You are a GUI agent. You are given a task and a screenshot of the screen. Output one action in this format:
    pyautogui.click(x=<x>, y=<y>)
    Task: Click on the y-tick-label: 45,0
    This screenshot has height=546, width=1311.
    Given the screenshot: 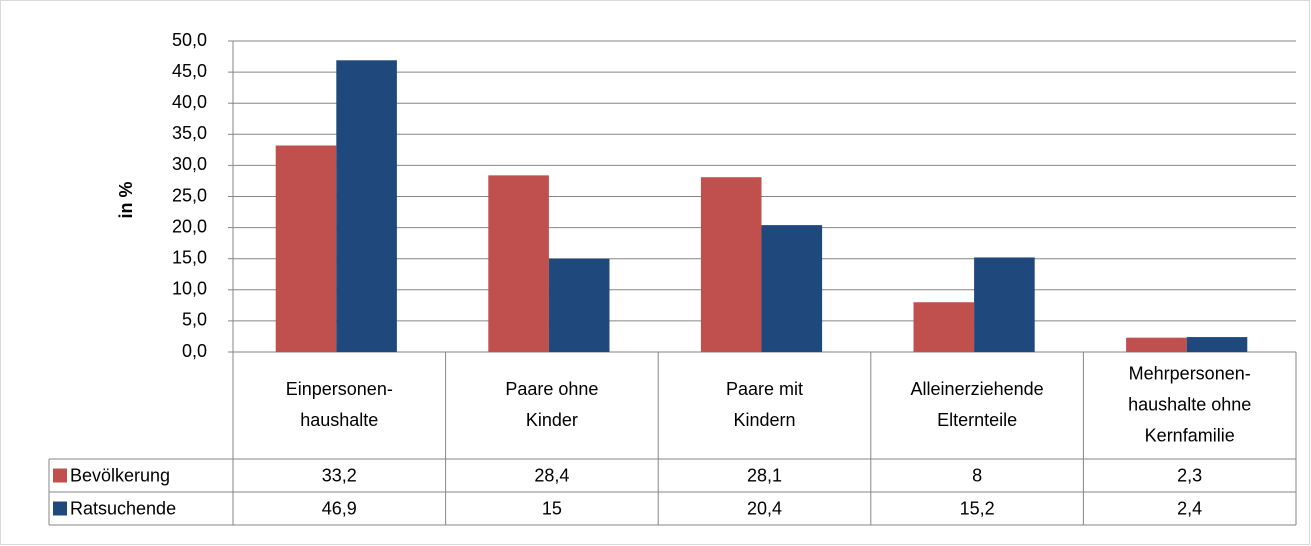 What is the action you would take?
    pyautogui.click(x=189, y=71)
    